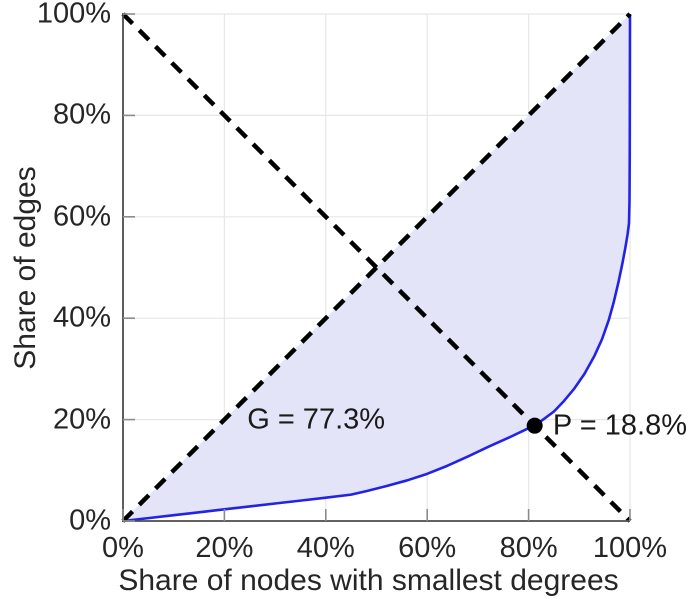 Image resolution: width=698 pixels, height=600 pixels. I want to click on x-tick-label: 0%, so click(123, 548).